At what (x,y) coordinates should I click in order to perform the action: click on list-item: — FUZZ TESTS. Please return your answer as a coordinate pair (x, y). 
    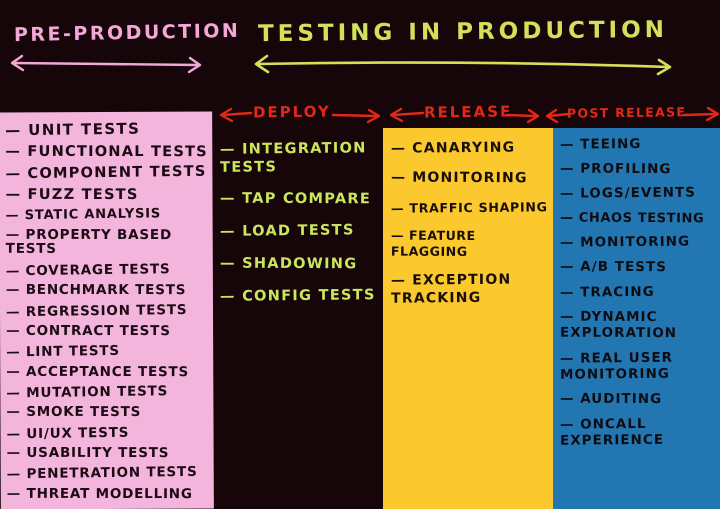
    Looking at the image, I should click on (72, 194).